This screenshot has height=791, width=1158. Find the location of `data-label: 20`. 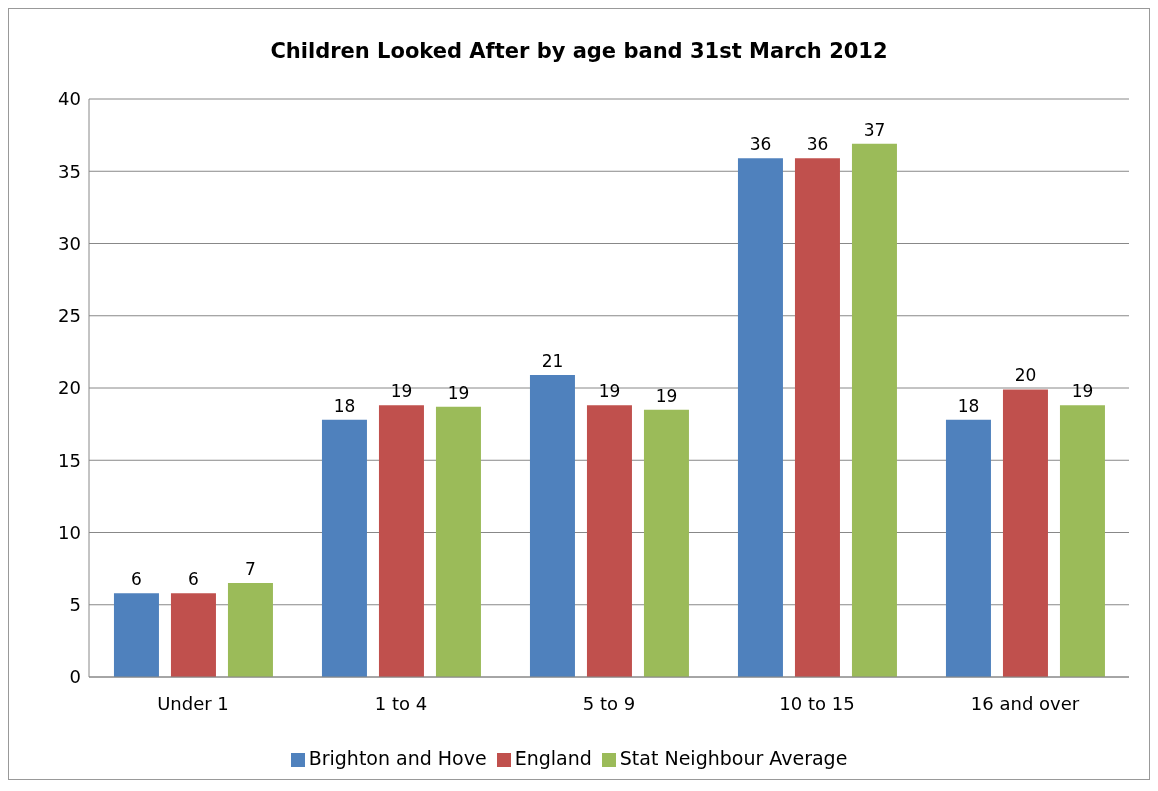

data-label: 20 is located at coordinates (1025, 375).